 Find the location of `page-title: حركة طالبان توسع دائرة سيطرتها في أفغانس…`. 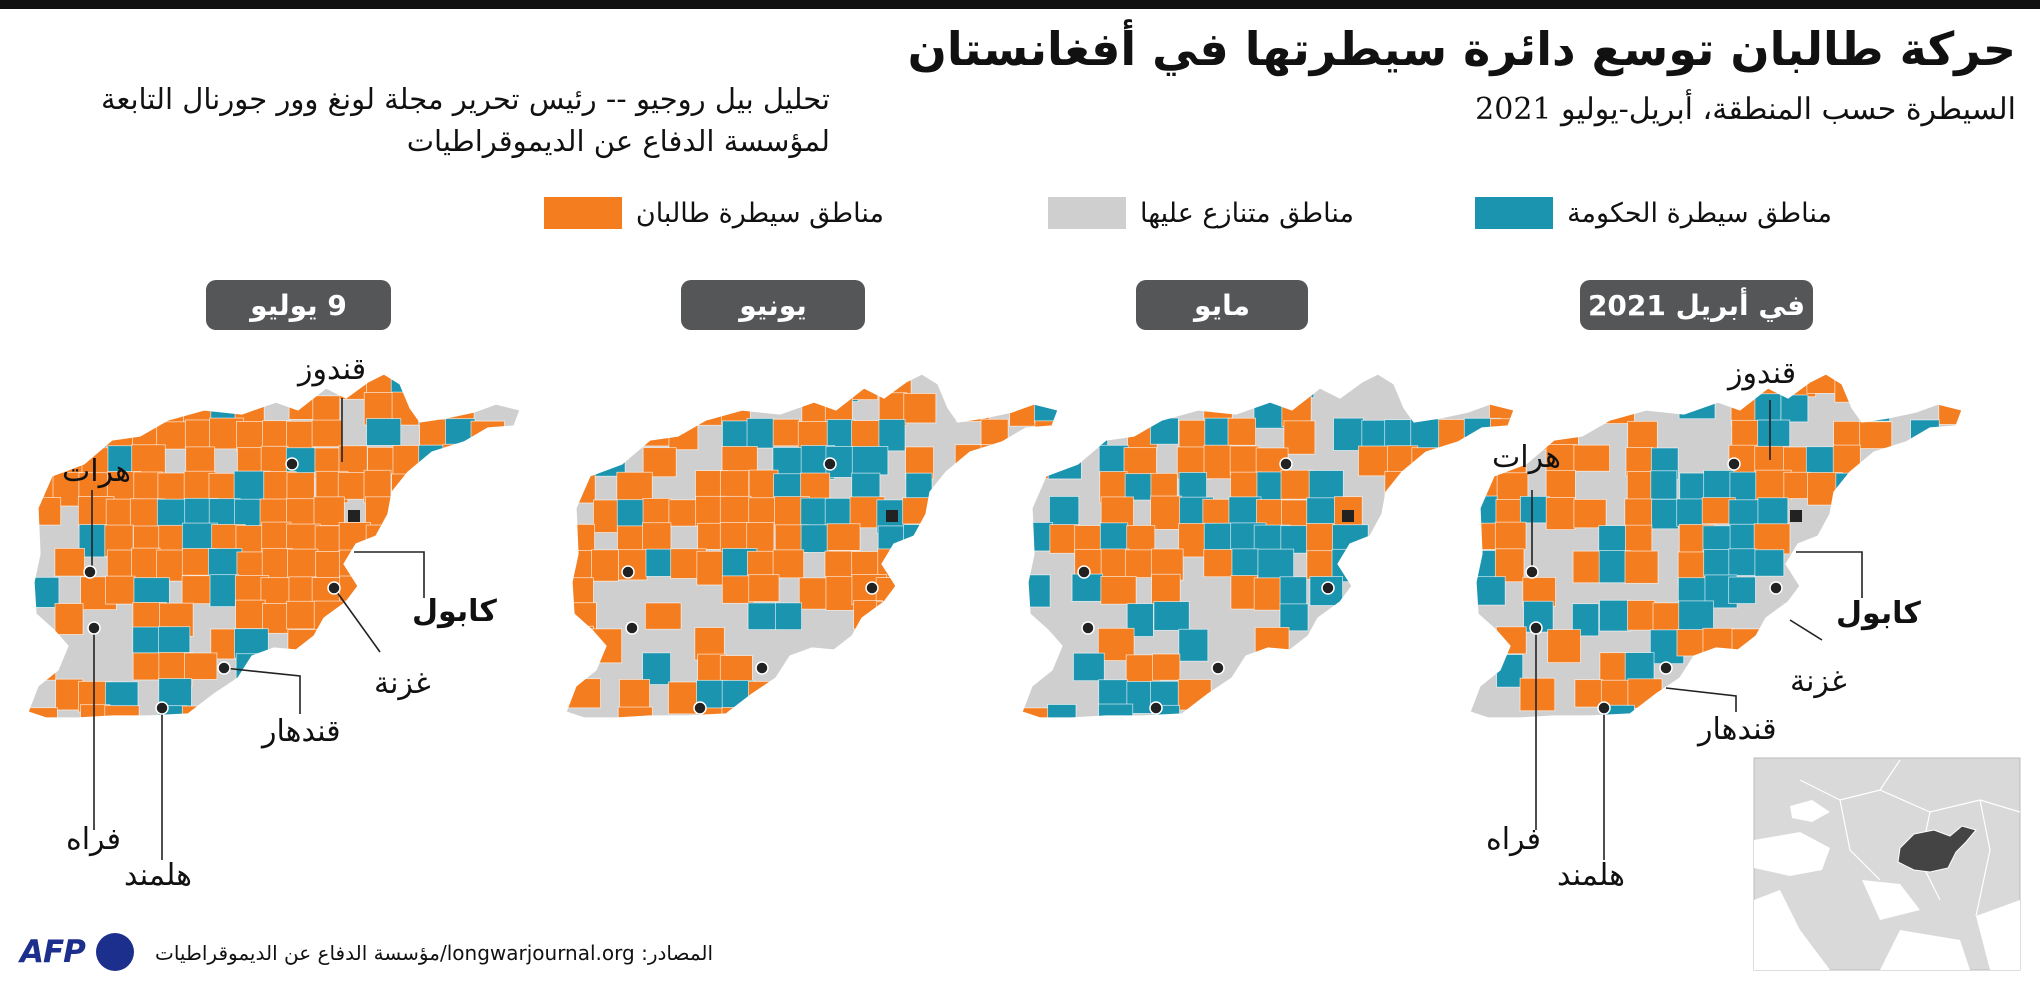

page-title: حركة طالبان توسع دائرة سيطرتها في أفغانس… is located at coordinates (1461, 49).